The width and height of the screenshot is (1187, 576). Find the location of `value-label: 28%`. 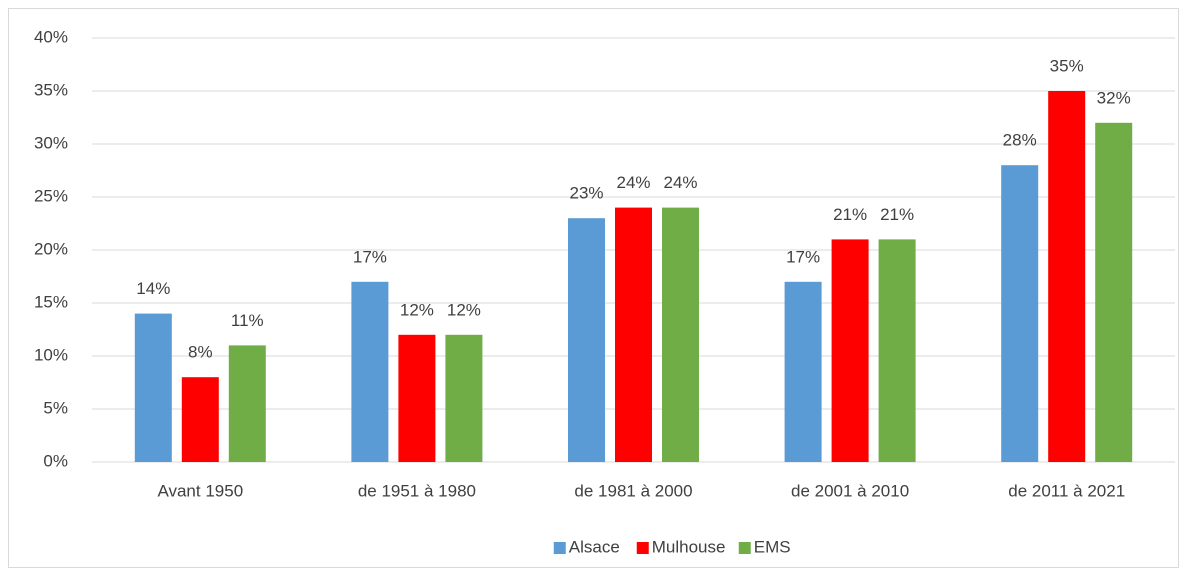

value-label: 28% is located at coordinates (1020, 140).